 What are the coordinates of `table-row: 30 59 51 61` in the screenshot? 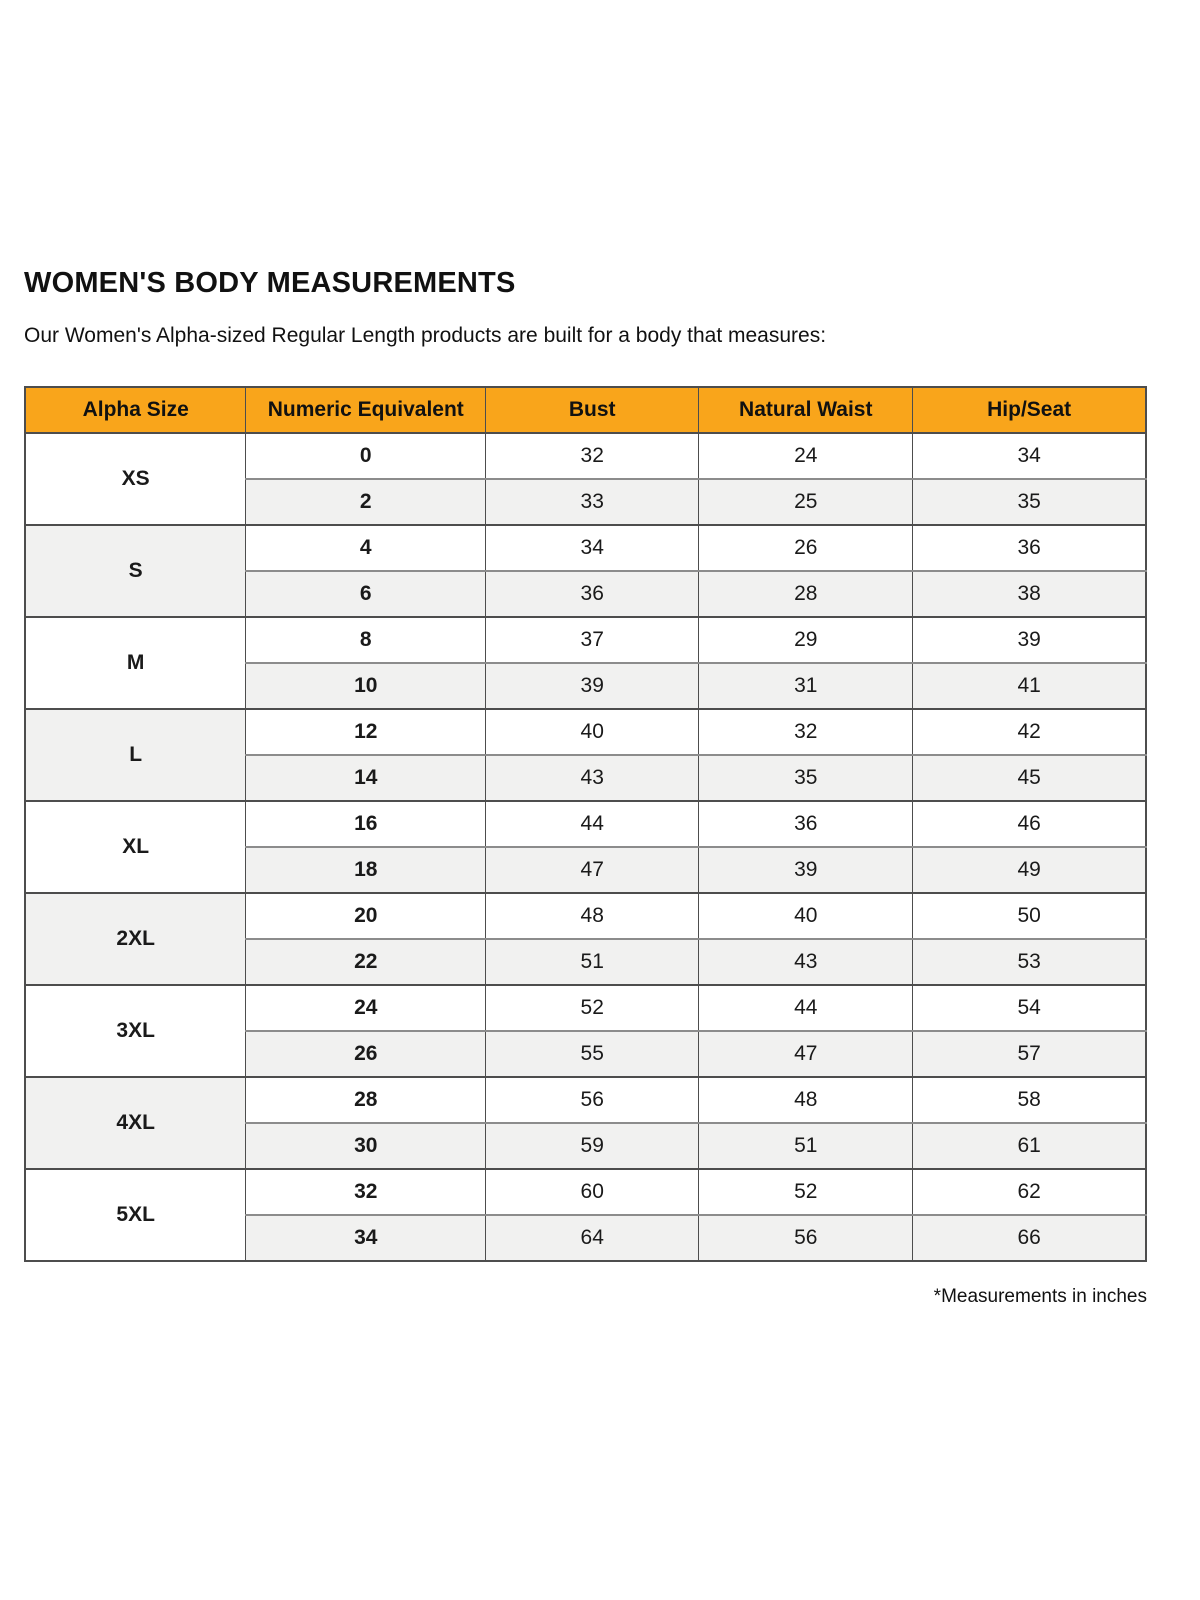 It's located at (585, 1145).